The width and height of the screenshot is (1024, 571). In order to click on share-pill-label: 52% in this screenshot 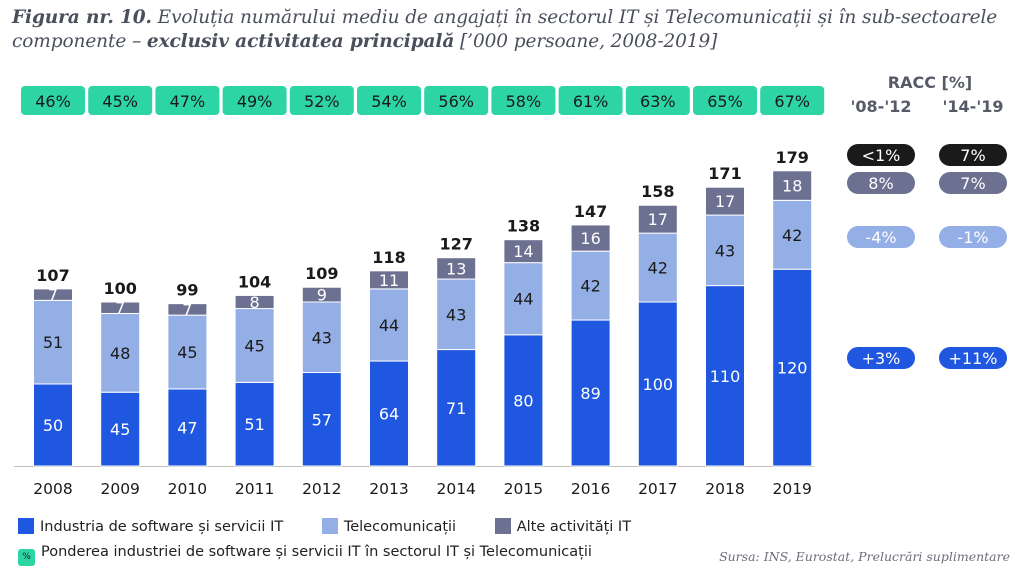, I will do `click(322, 101)`.